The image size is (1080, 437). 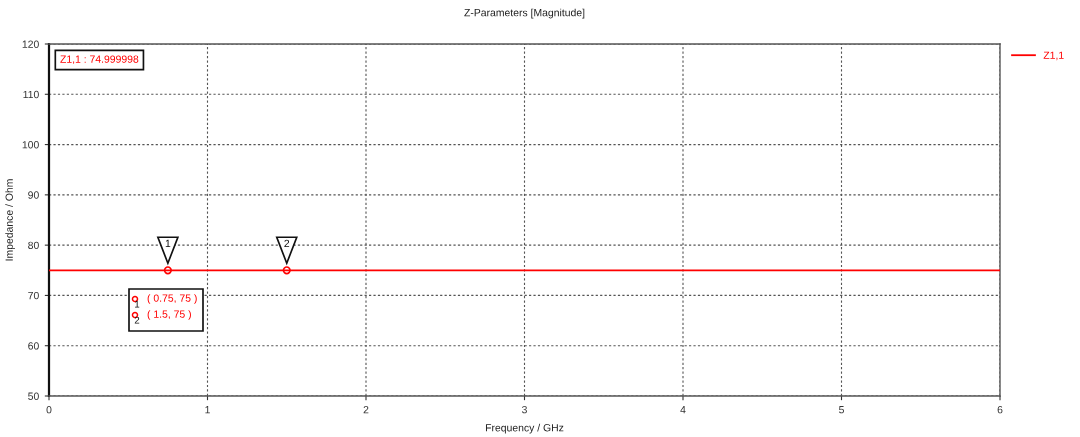 What do you see at coordinates (49, 410) in the screenshot?
I see `x-tick-label: 0` at bounding box center [49, 410].